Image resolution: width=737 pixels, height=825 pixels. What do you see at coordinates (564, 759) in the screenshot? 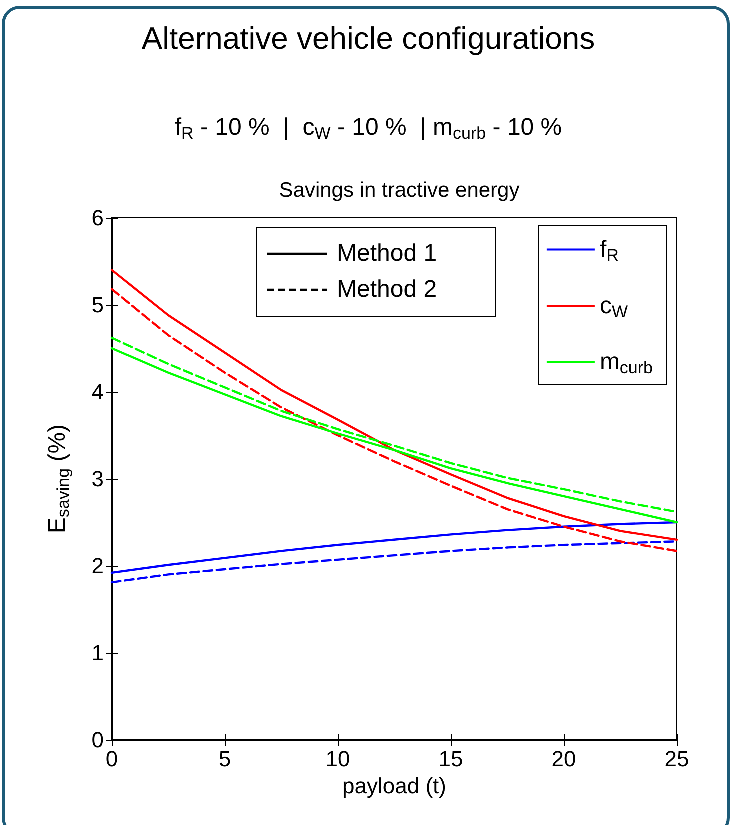
I see `x-tick-label: 20` at bounding box center [564, 759].